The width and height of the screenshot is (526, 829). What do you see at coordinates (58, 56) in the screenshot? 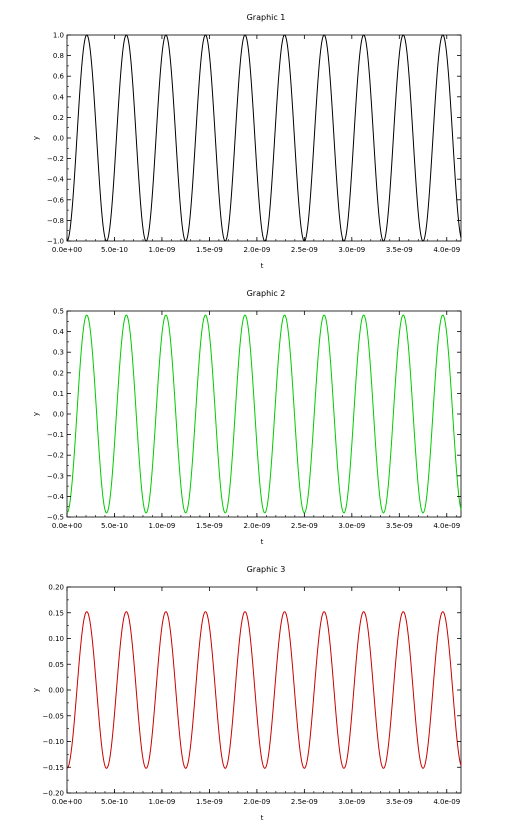
I see `y-tick-label: 0.8` at bounding box center [58, 56].